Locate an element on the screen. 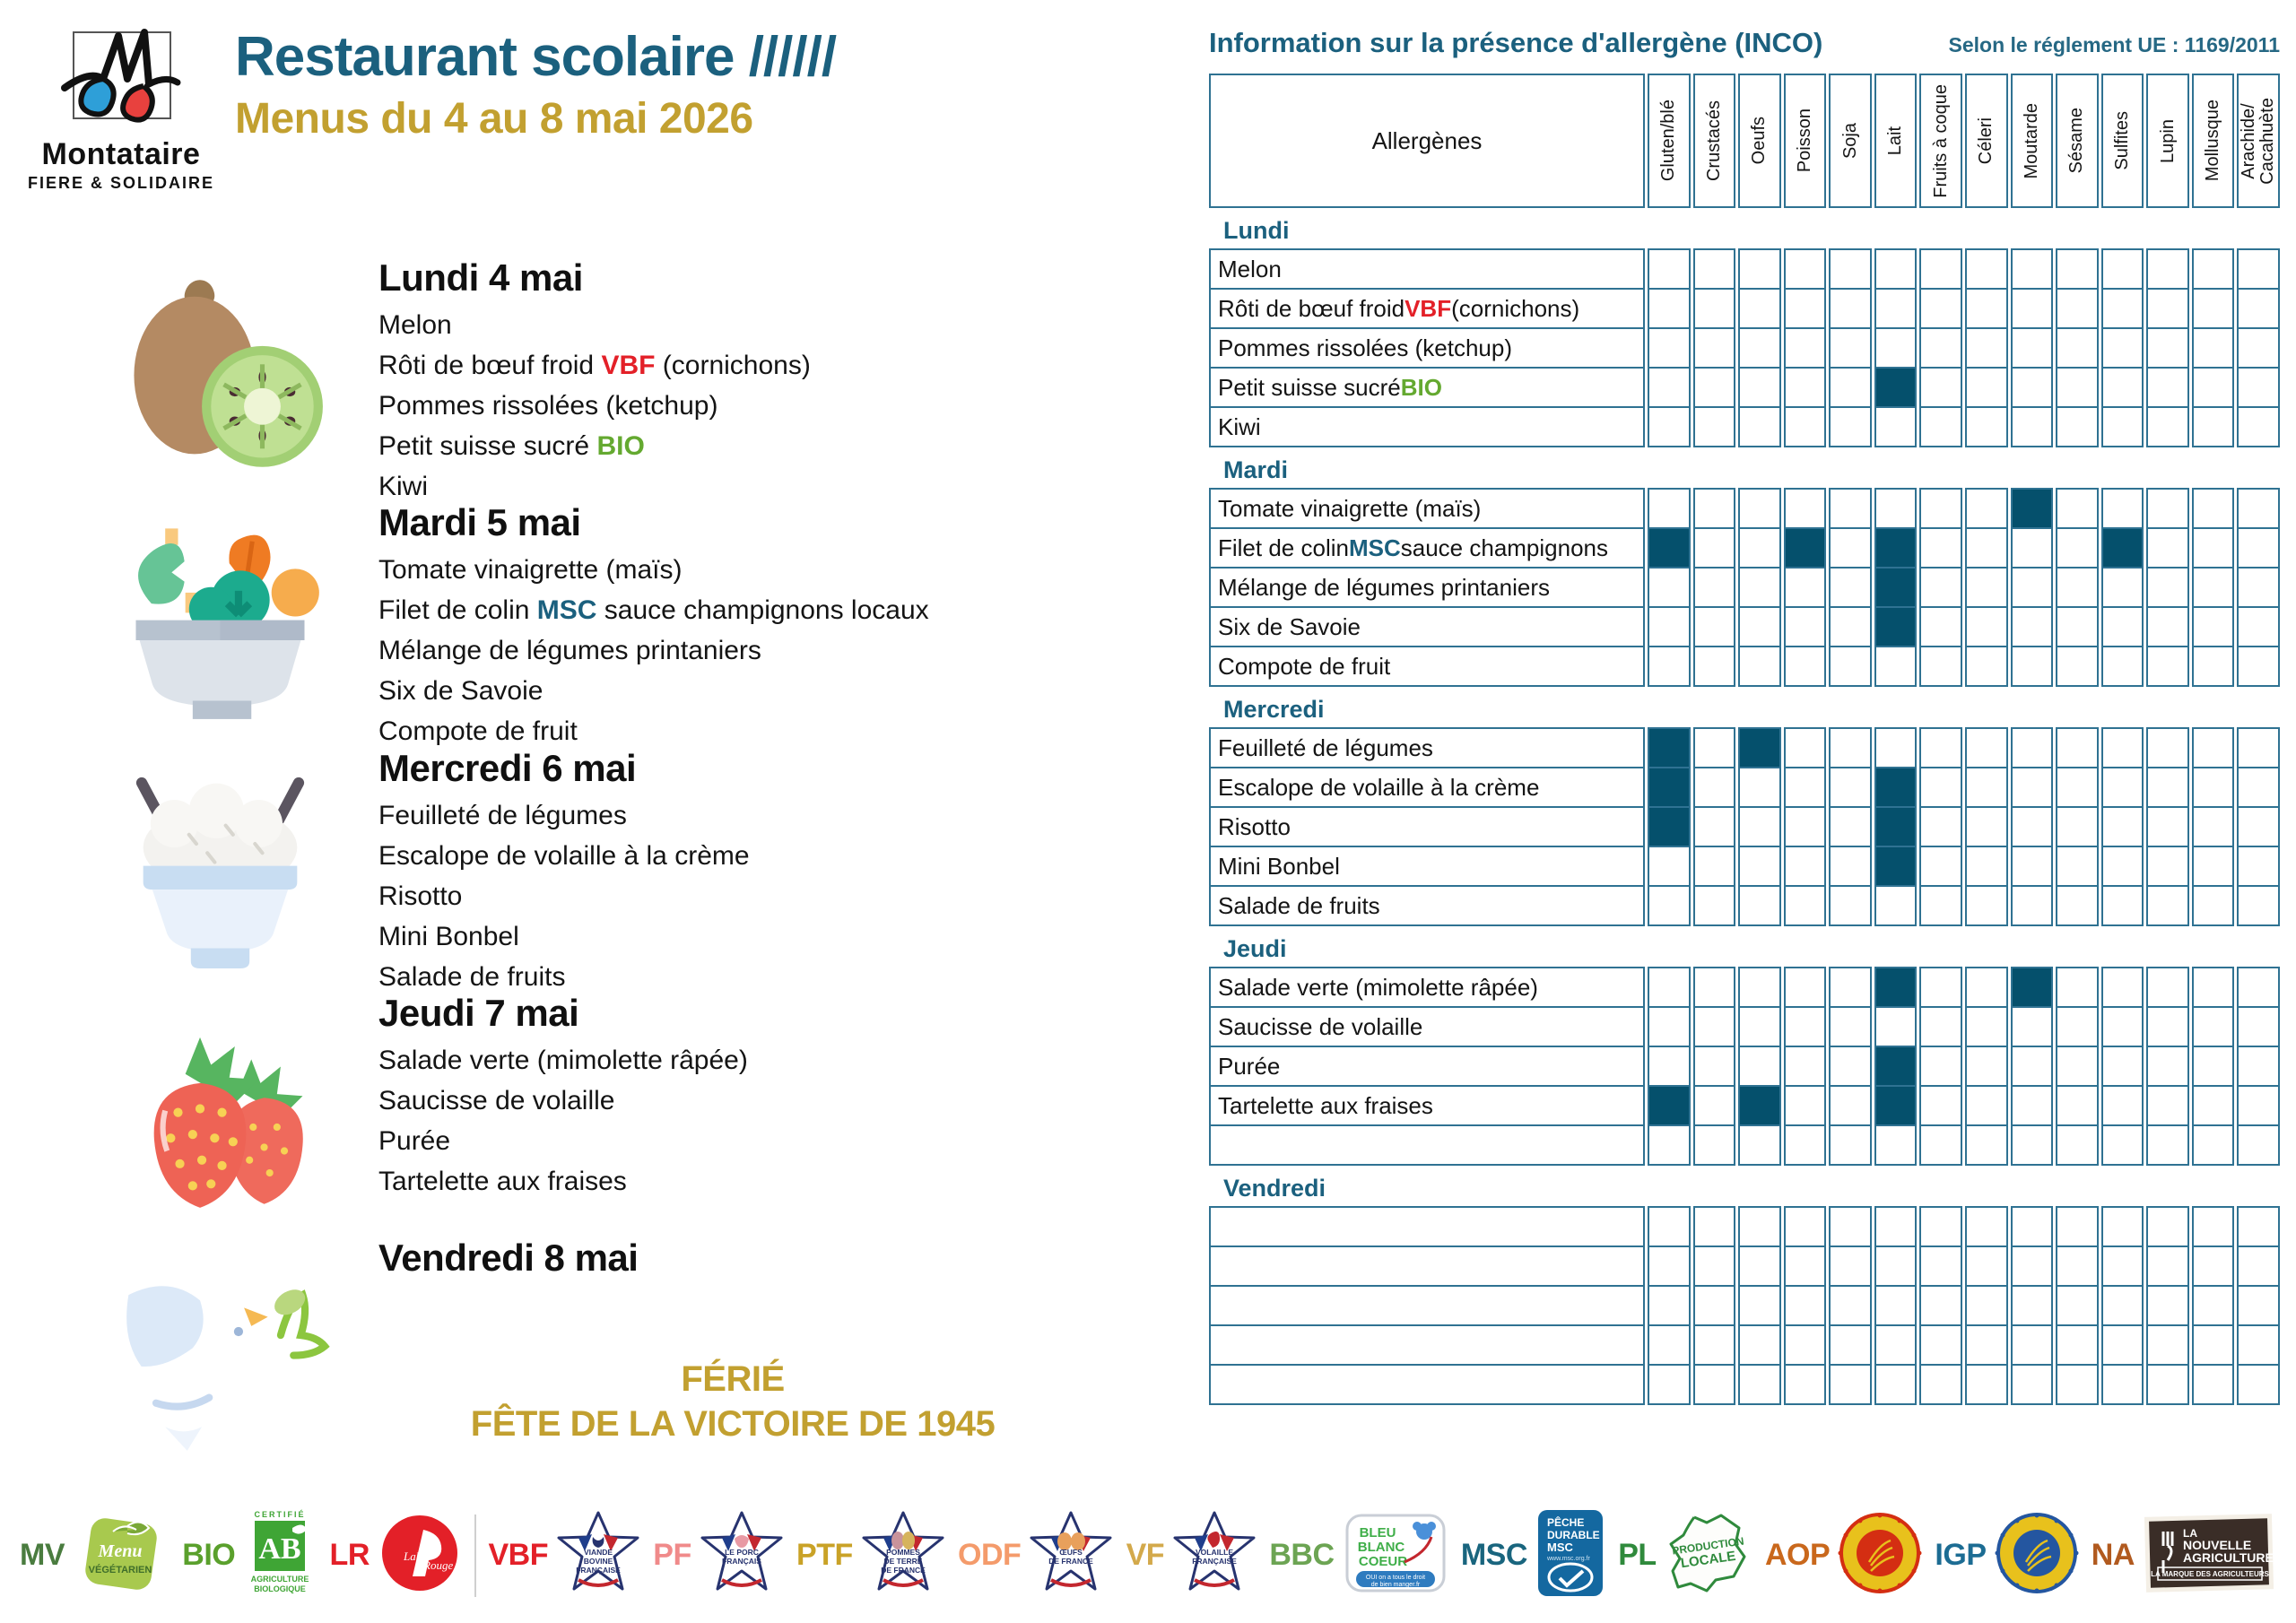 The height and width of the screenshot is (1623, 2296). allergen-column-header: Fruits à coque is located at coordinates (1940, 141).